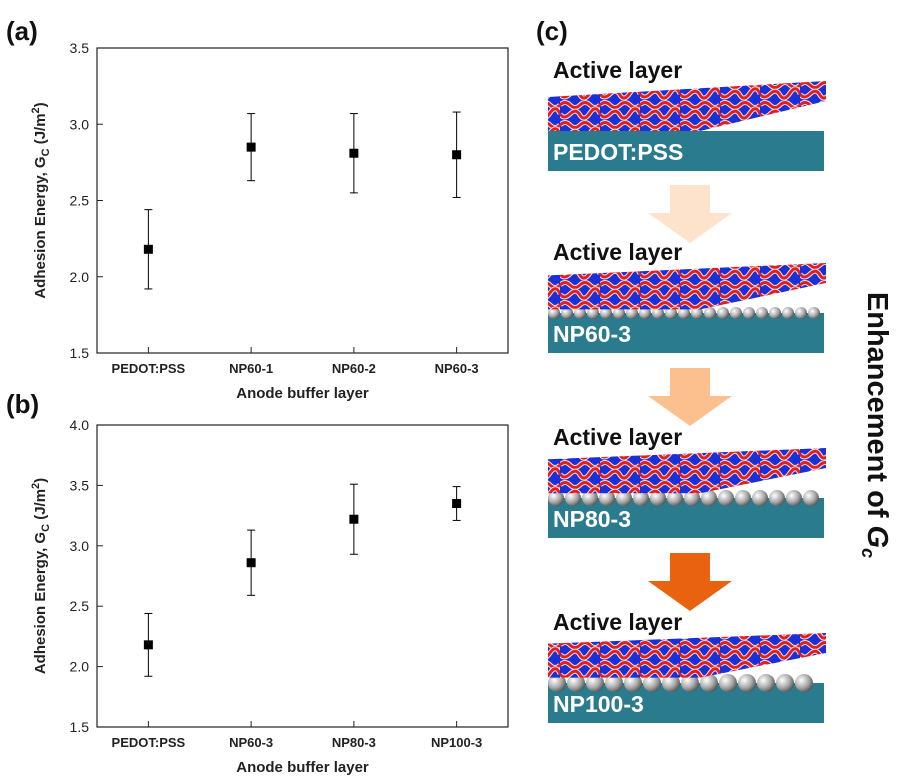 The height and width of the screenshot is (781, 899). I want to click on x-axis-label: Anode buffer layer, so click(302, 393).